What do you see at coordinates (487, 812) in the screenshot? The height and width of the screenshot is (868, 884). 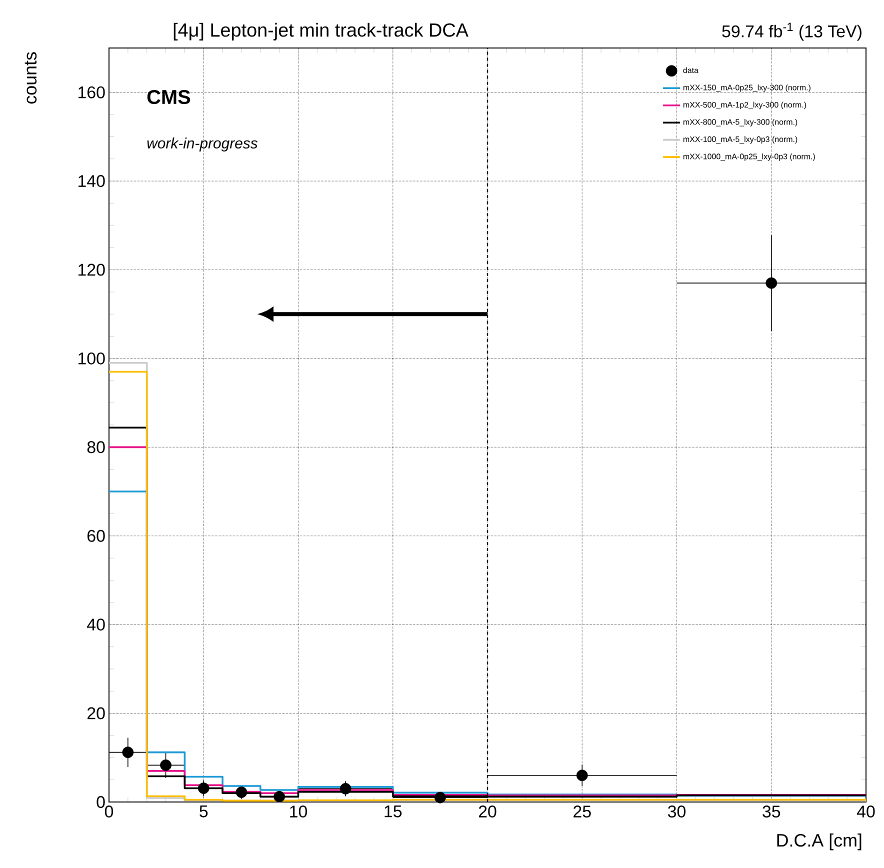 I see `x-tick-label: 20` at bounding box center [487, 812].